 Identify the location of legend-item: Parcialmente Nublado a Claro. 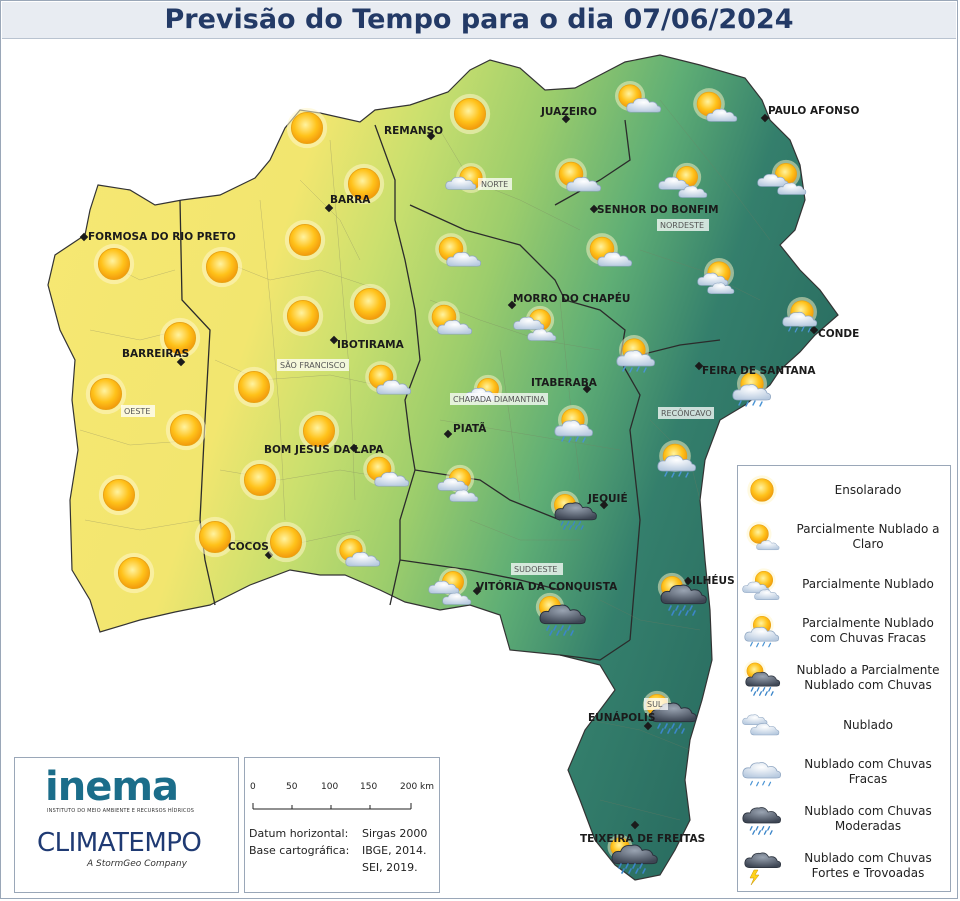
(844, 537).